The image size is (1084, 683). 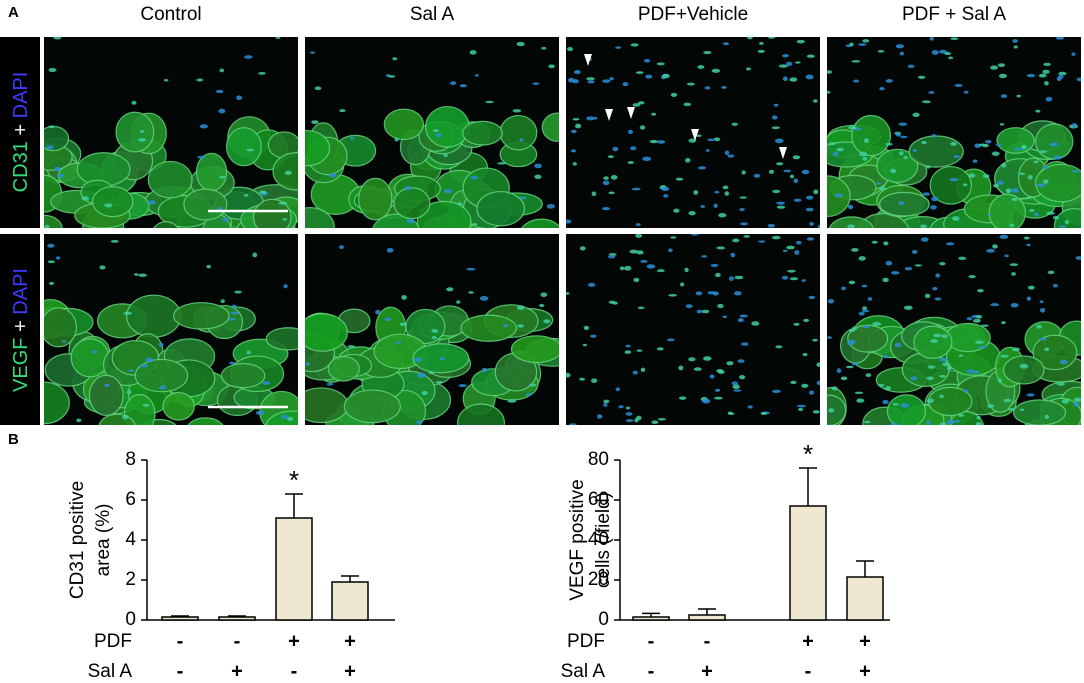 What do you see at coordinates (21, 330) in the screenshot?
I see `row-label: VEGF + DAPI` at bounding box center [21, 330].